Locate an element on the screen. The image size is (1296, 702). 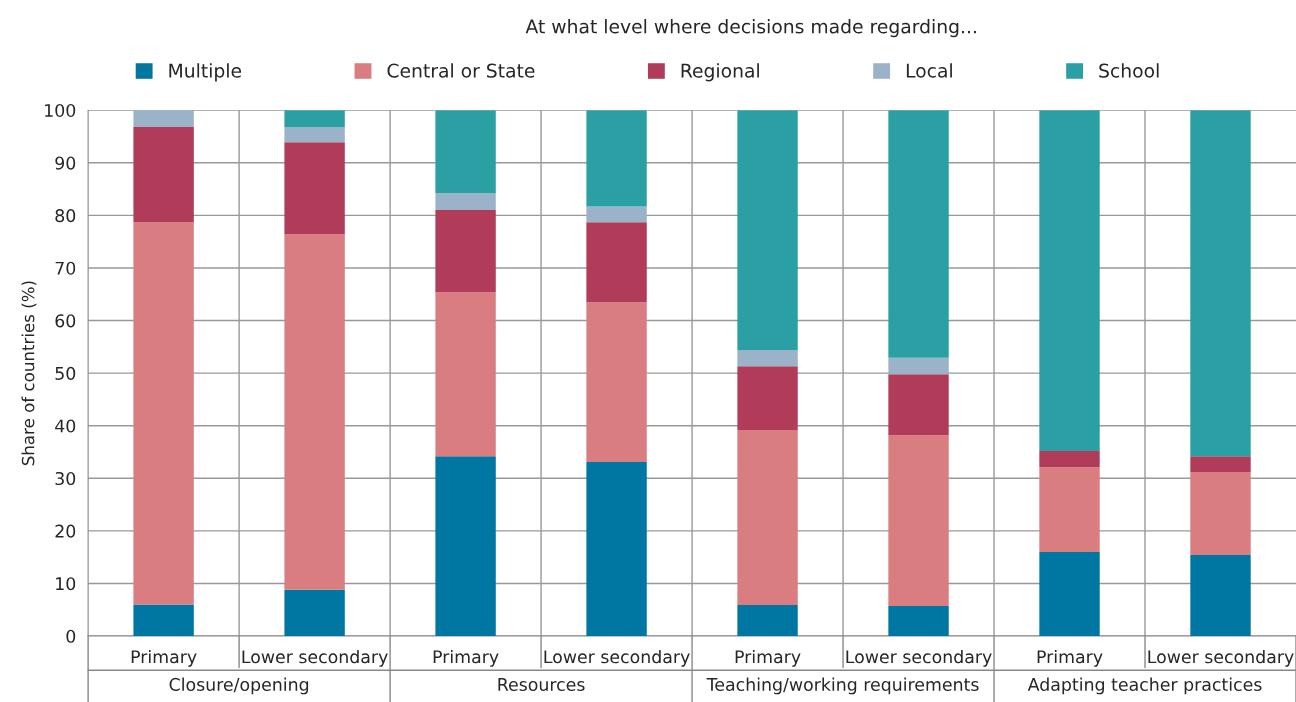
legend-label: Central or State is located at coordinates (461, 70).